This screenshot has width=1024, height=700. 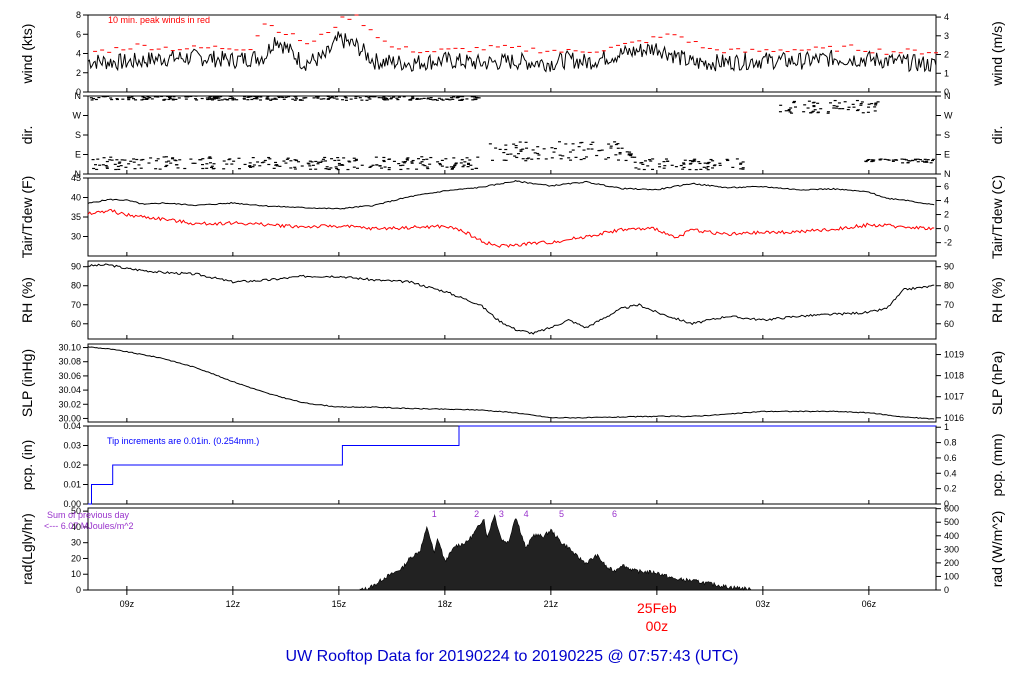 I want to click on wind-peak-annotation: 10 min. peak winds in red, so click(x=159, y=20).